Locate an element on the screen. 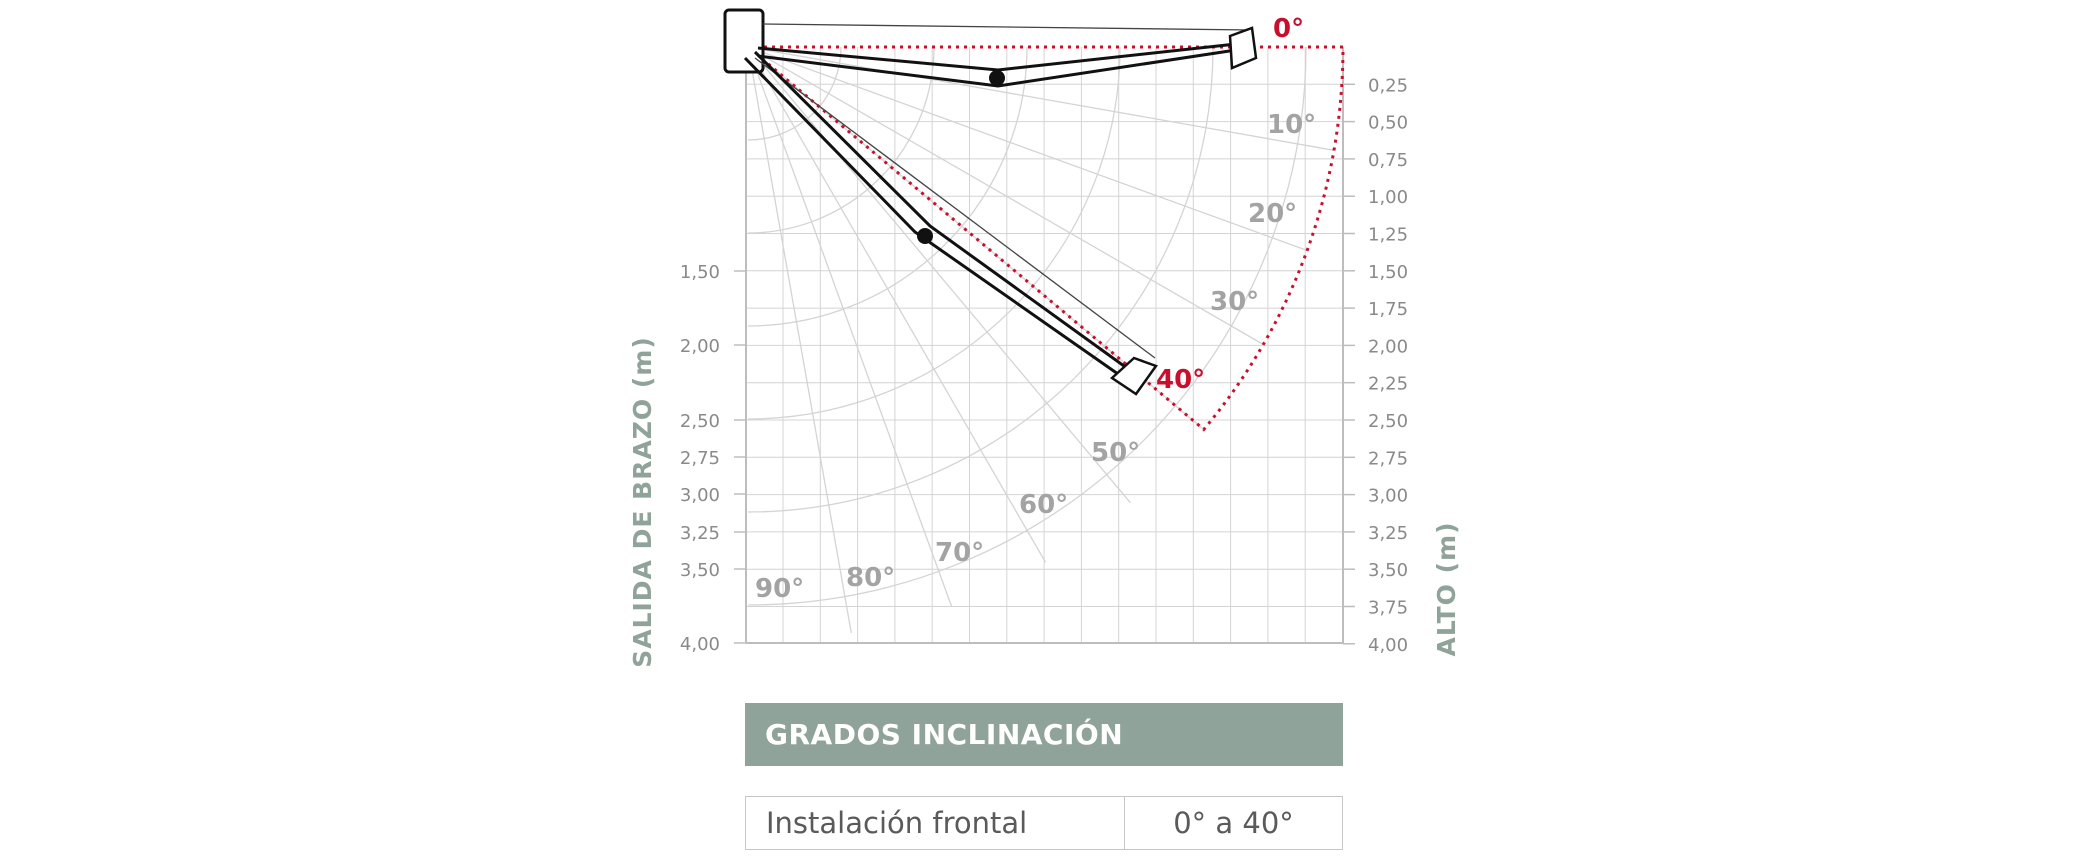 This screenshot has width=2075, height=858. left-tick-label: 4,00 is located at coordinates (700, 644).